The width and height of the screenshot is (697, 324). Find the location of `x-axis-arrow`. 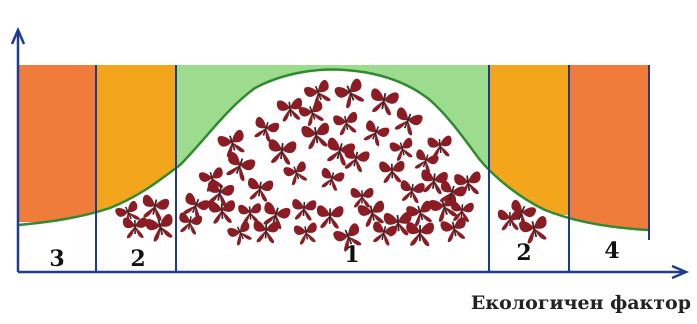

x-axis-arrow is located at coordinates (680, 272).